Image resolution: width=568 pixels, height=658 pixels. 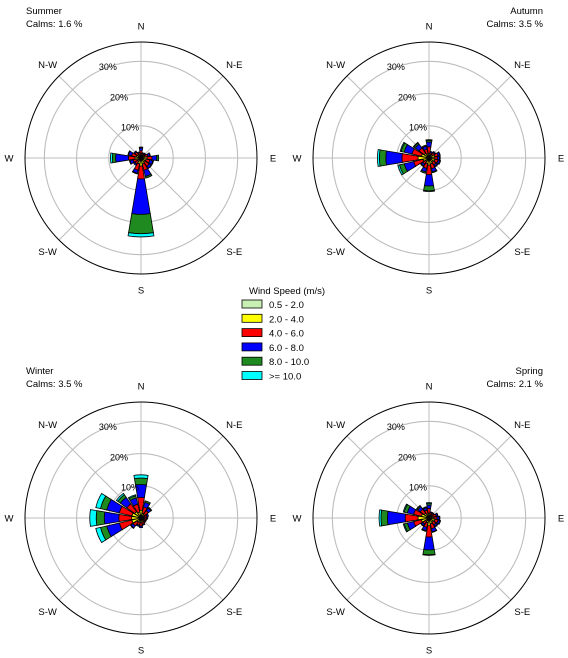 I want to click on wedge-nne-bin3, so click(x=431, y=512).